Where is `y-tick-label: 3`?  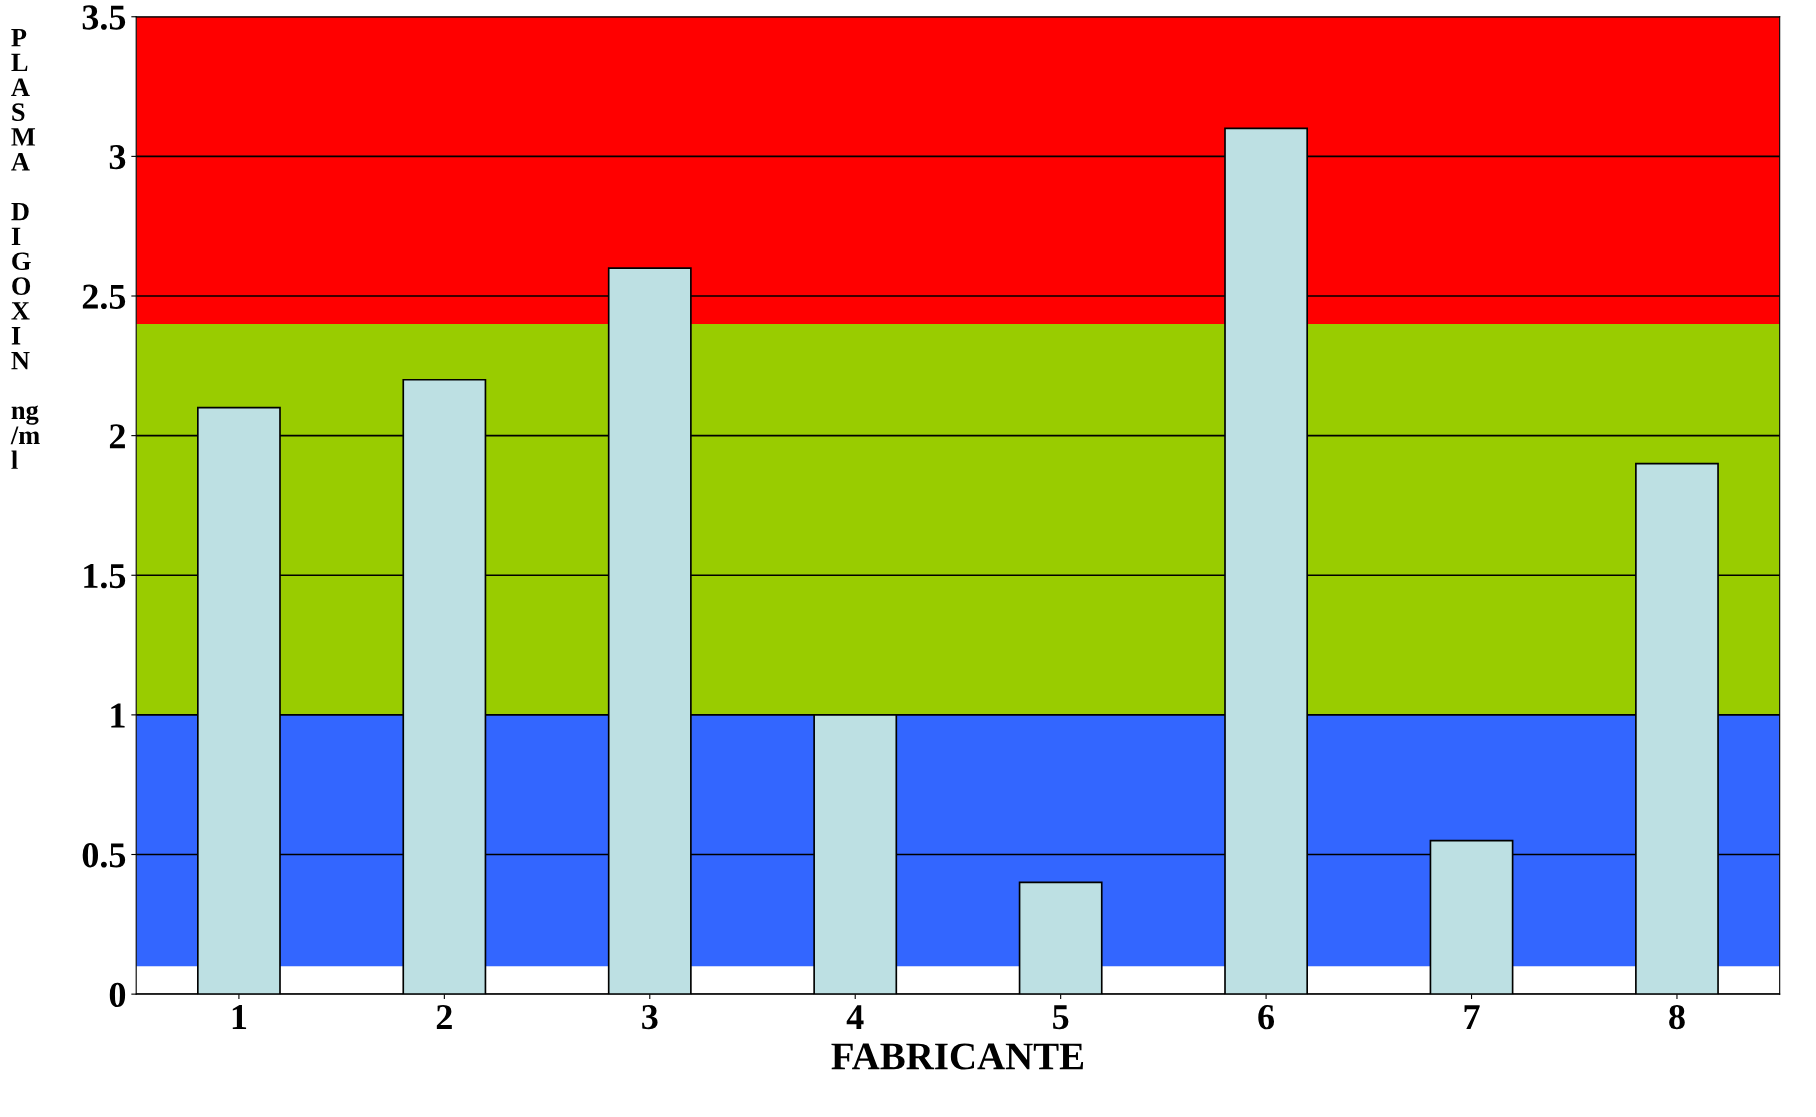 y-tick-label: 3 is located at coordinates (117, 157).